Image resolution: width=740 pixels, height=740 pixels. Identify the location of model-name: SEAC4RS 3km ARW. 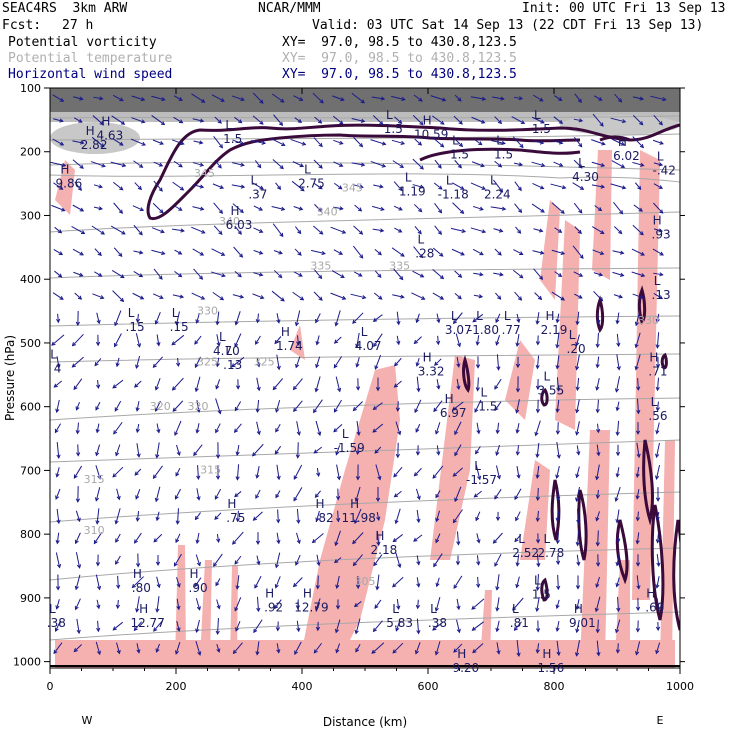
(65, 8).